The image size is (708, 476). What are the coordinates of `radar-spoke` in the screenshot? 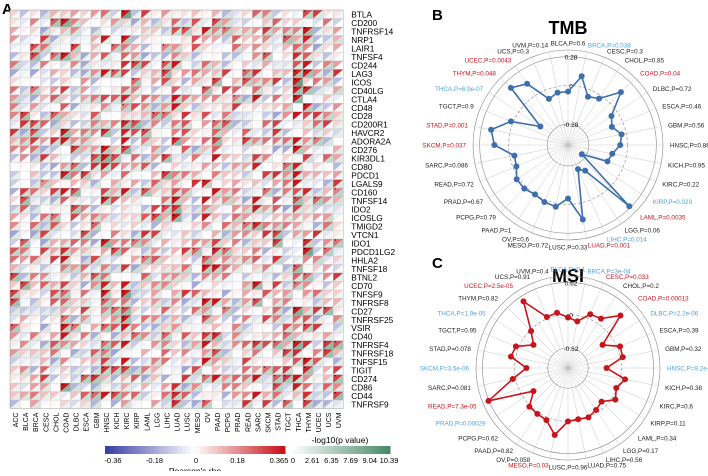 It's located at (525, 350).